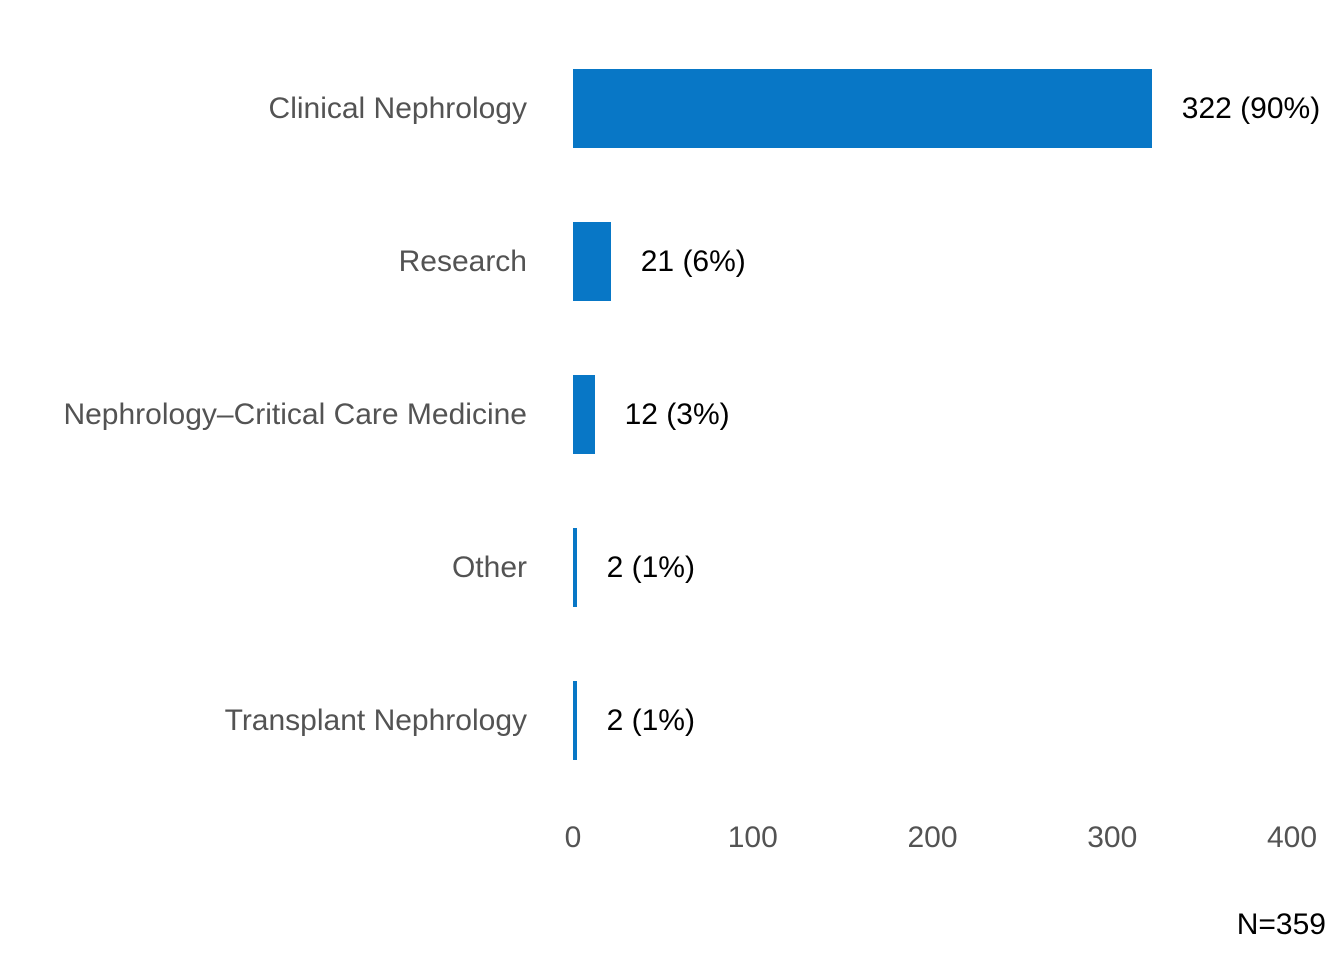 The height and width of the screenshot is (960, 1344). I want to click on plot-cell: 21 (6%), so click(958, 261).